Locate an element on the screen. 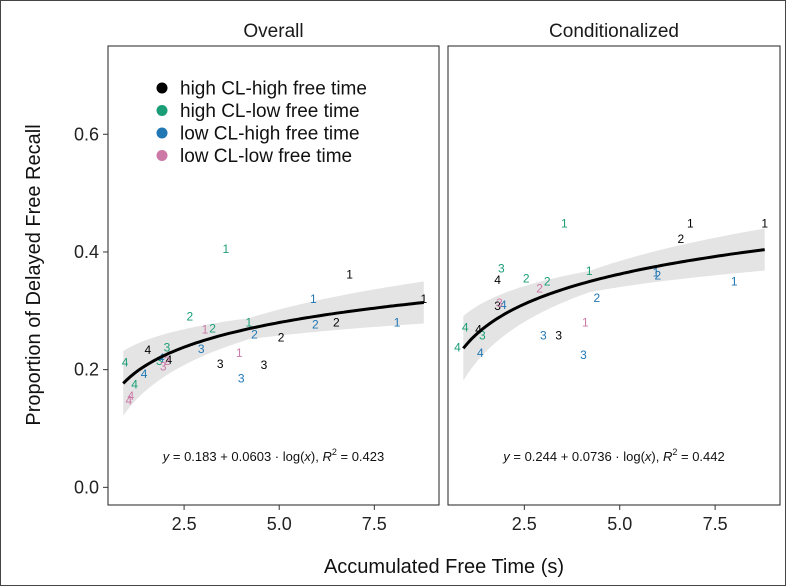 The image size is (786, 586). panel-conditionalized-eq-tail: = 0.442 is located at coordinates (700, 456).